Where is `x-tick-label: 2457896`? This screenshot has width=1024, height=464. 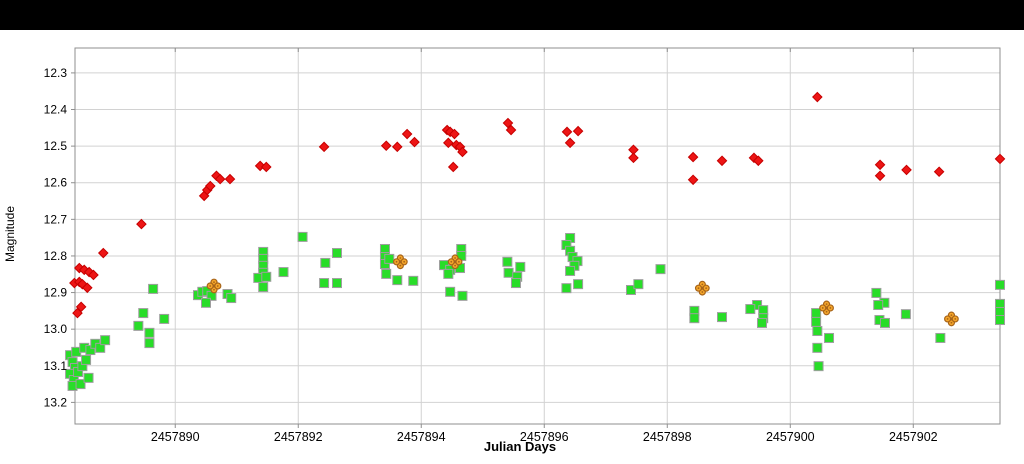
x-tick-label: 2457896 is located at coordinates (544, 437).